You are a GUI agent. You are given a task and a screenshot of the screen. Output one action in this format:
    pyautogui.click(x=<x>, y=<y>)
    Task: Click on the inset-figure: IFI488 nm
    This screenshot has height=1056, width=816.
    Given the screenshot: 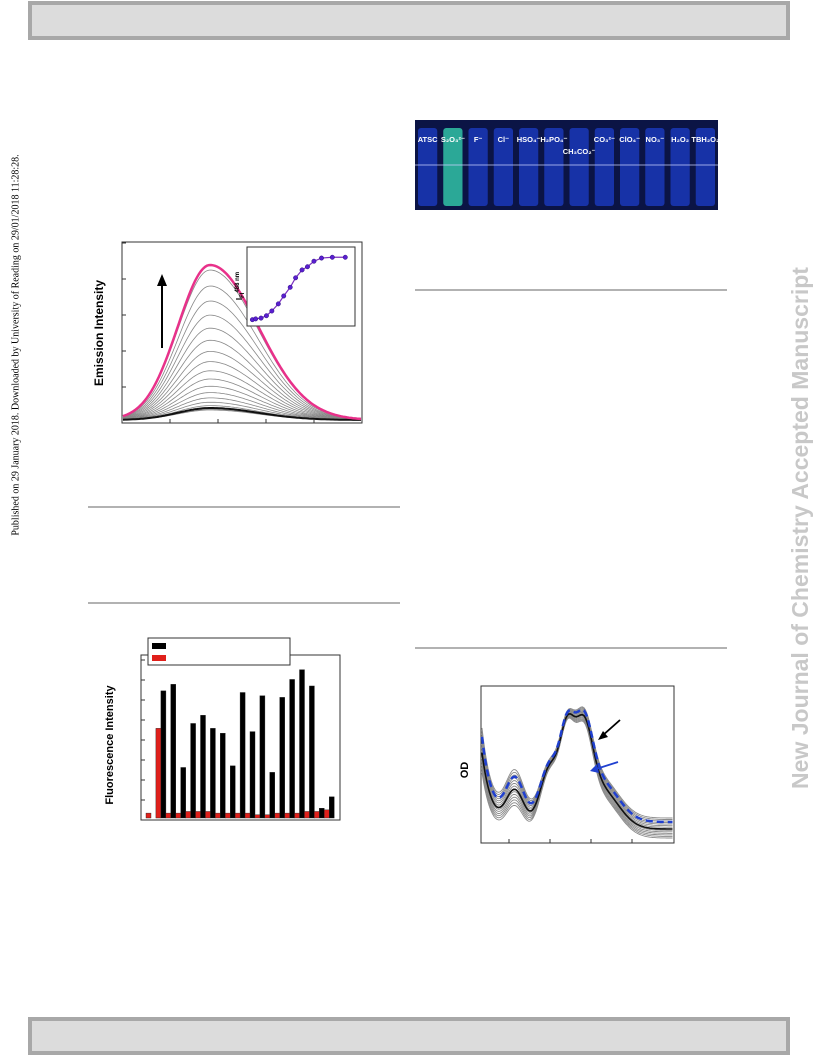 What is the action you would take?
    pyautogui.click(x=295, y=286)
    